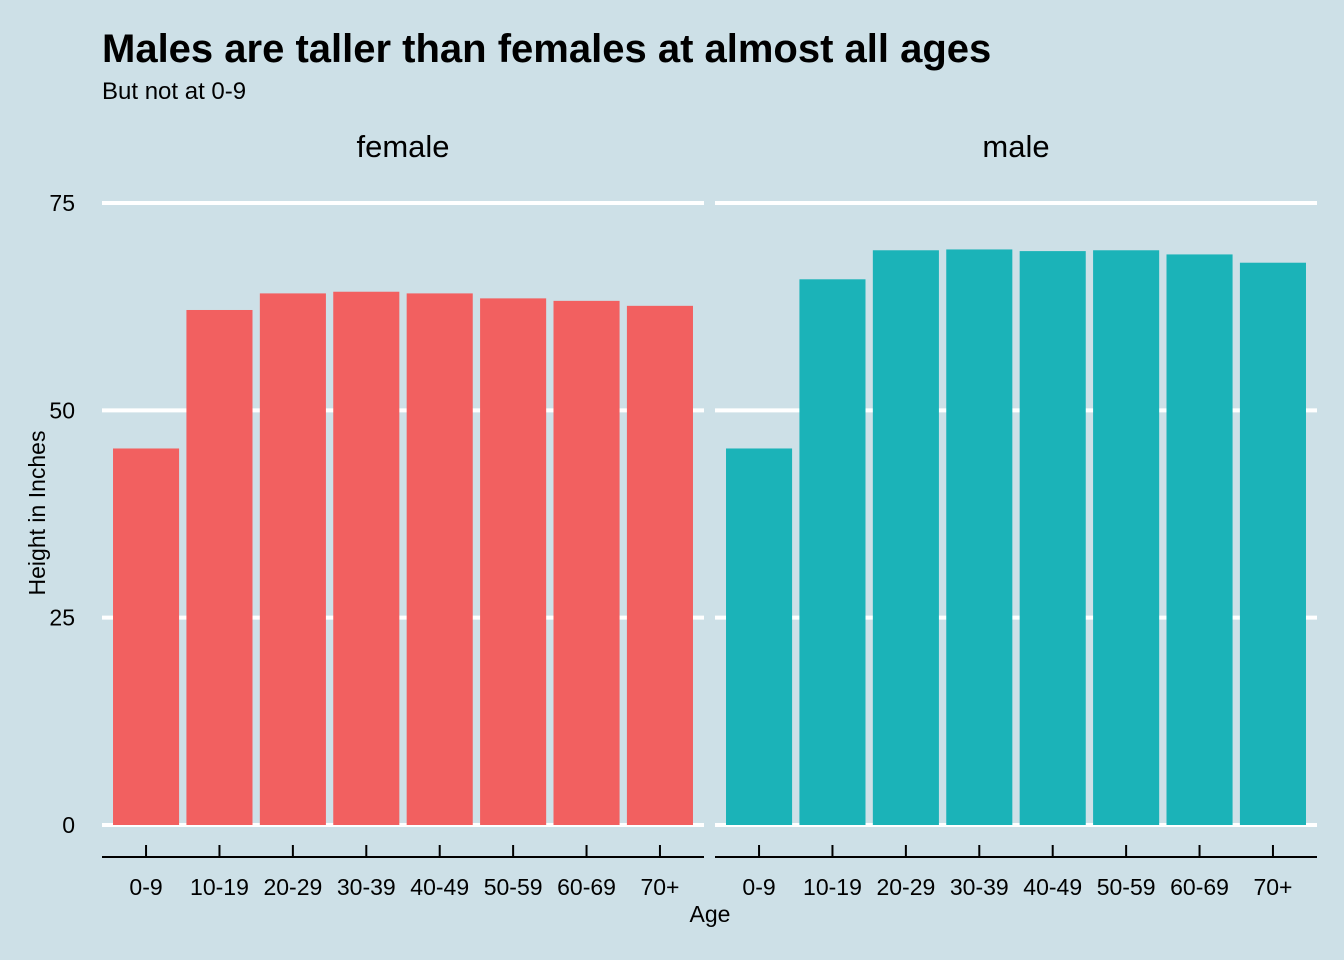 Image resolution: width=1344 pixels, height=960 pixels. I want to click on x-axis-title: Age, so click(710, 914).